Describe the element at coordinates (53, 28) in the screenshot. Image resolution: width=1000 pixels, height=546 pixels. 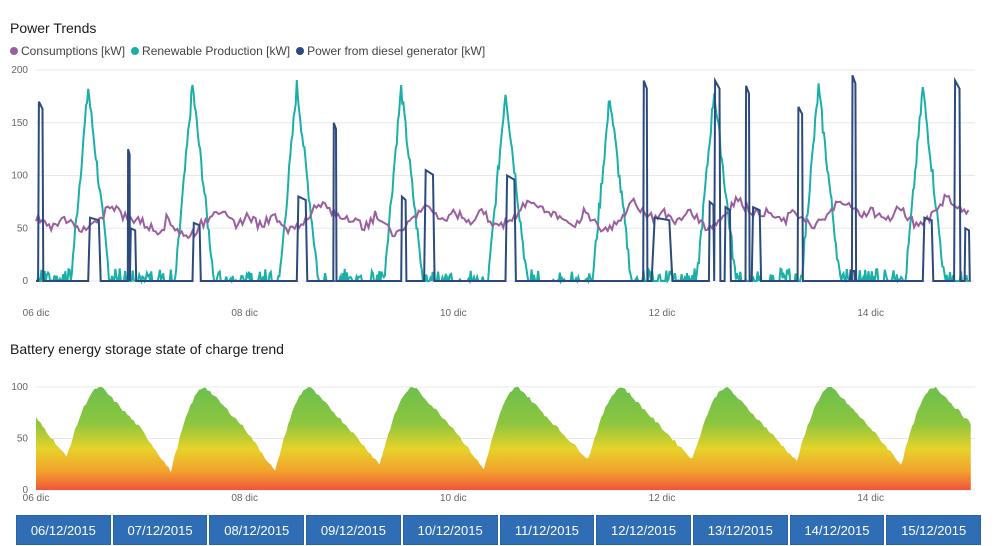
I see `power-trends-title: Power Trends` at that location.